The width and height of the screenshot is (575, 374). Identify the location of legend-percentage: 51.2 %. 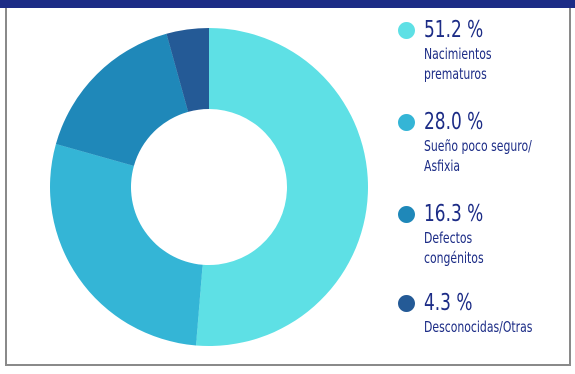
(454, 30).